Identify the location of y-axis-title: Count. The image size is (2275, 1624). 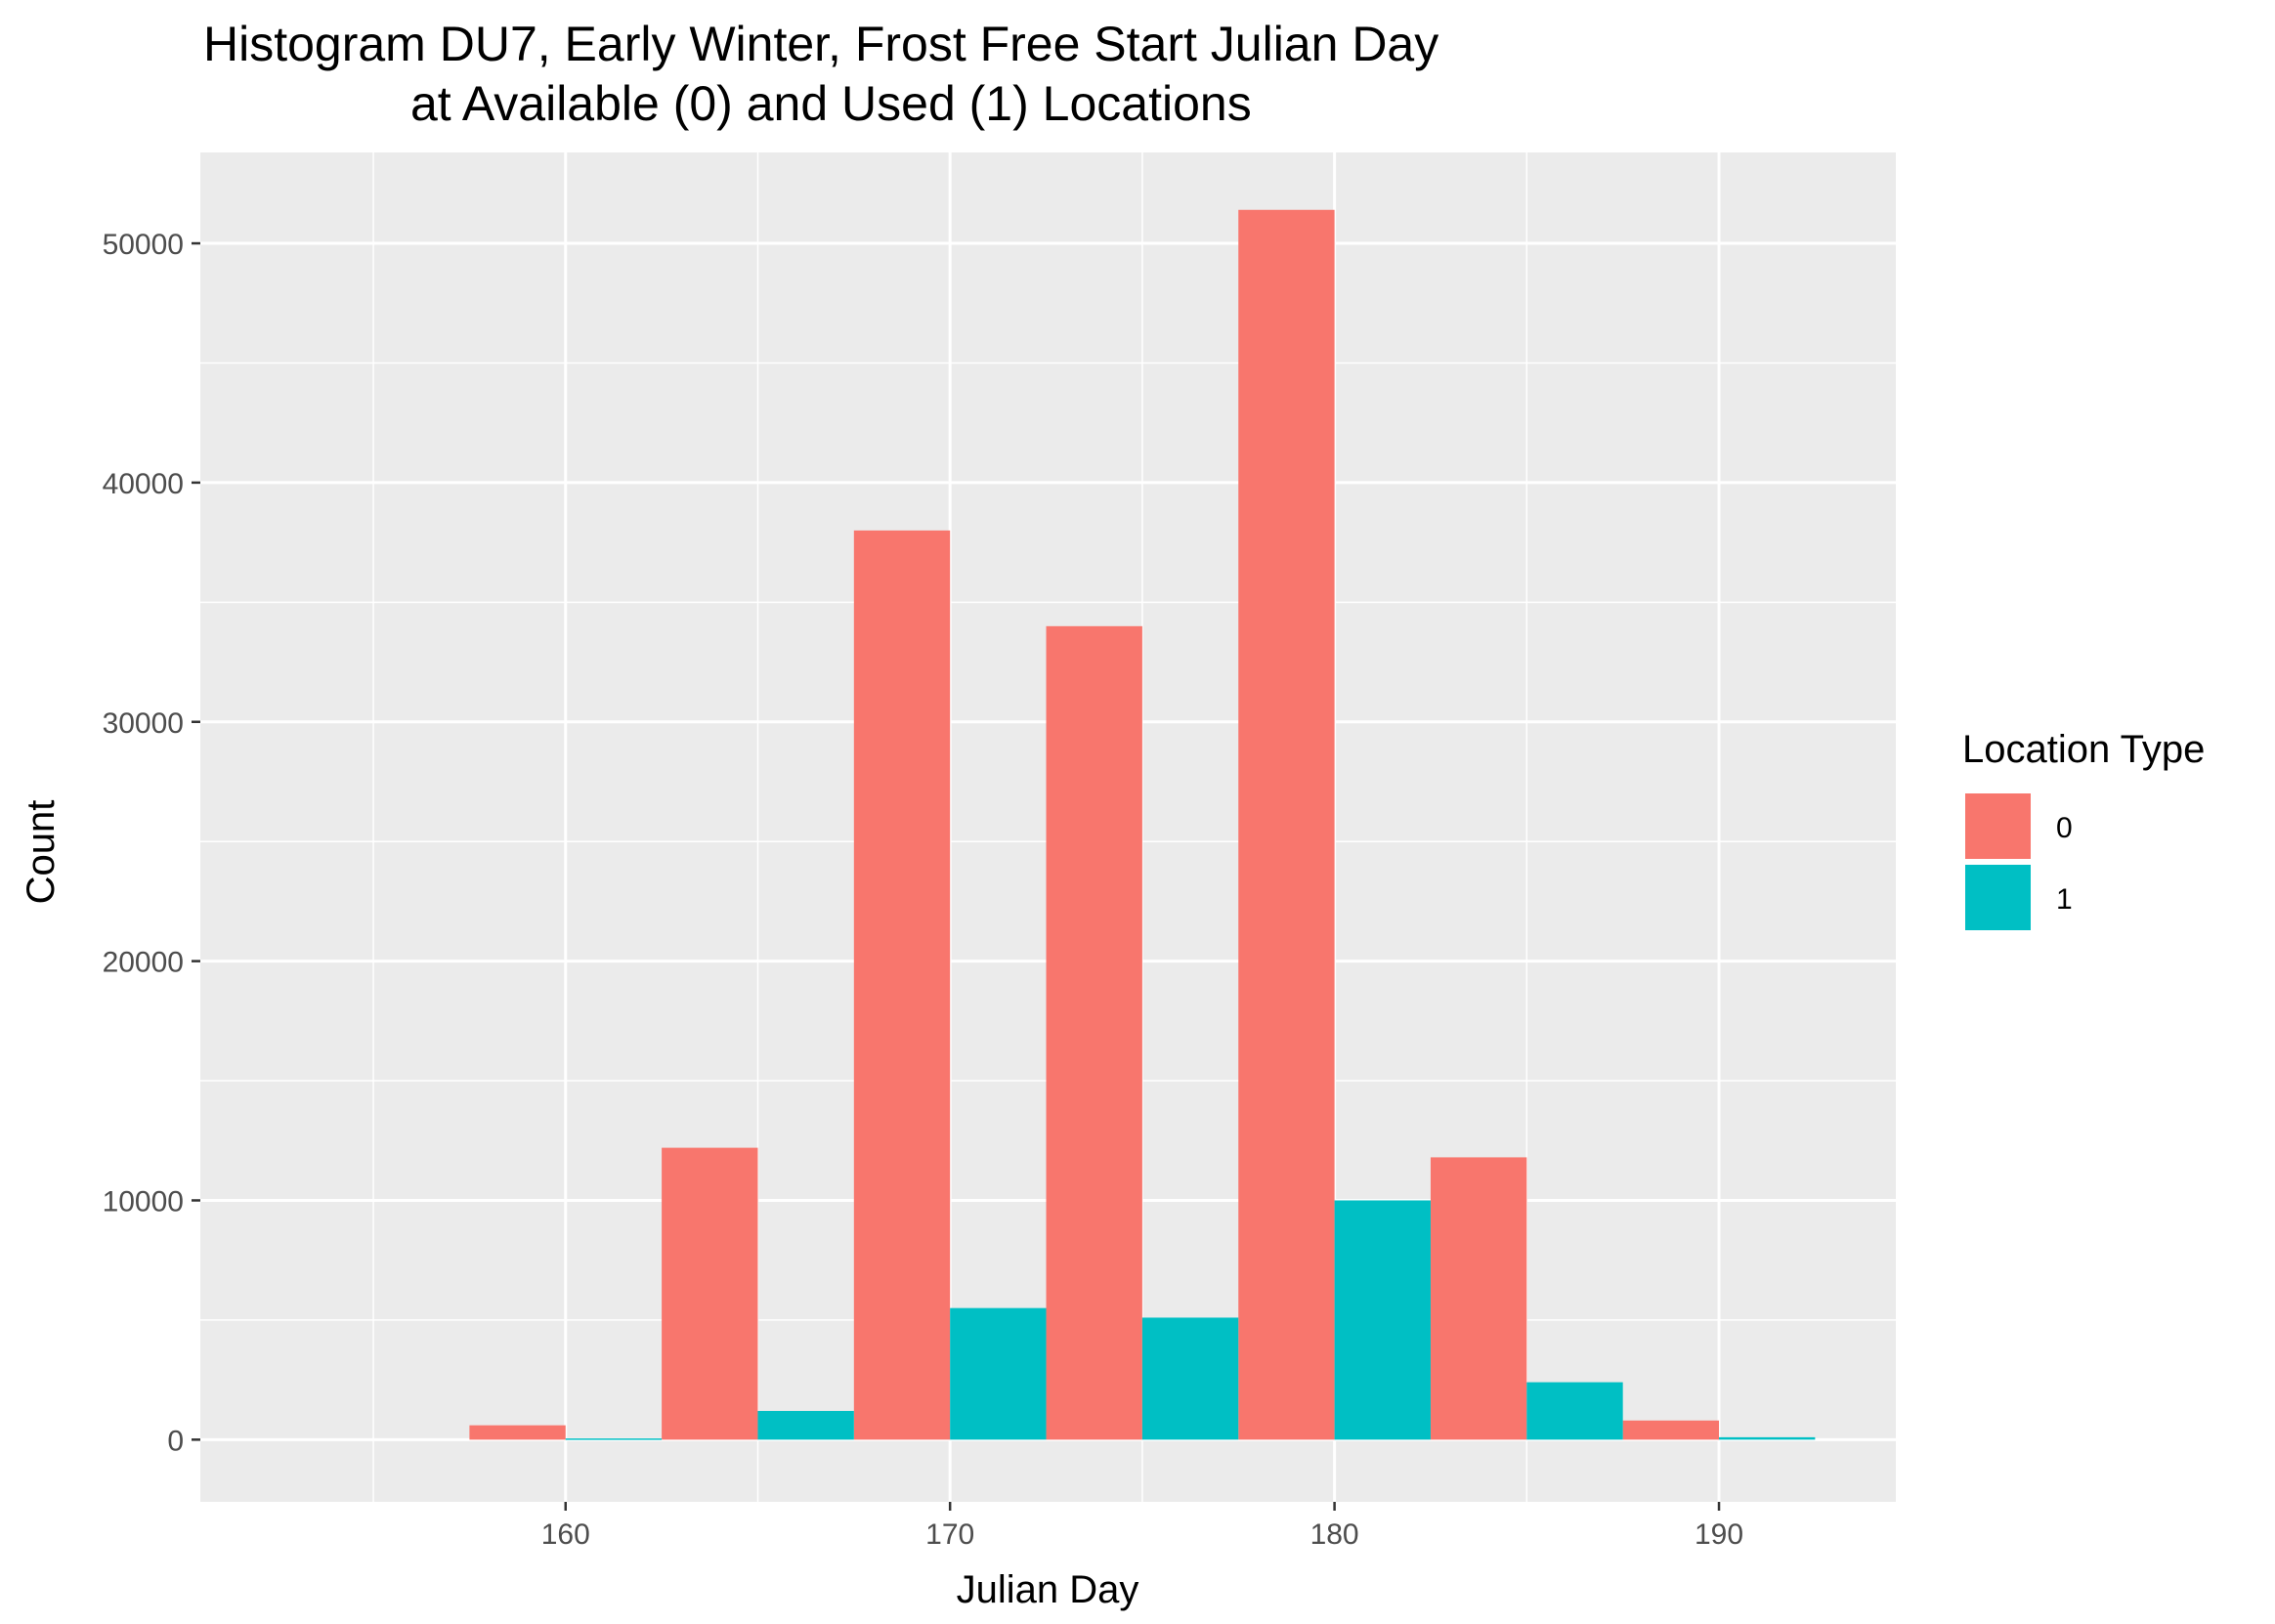
(41, 853).